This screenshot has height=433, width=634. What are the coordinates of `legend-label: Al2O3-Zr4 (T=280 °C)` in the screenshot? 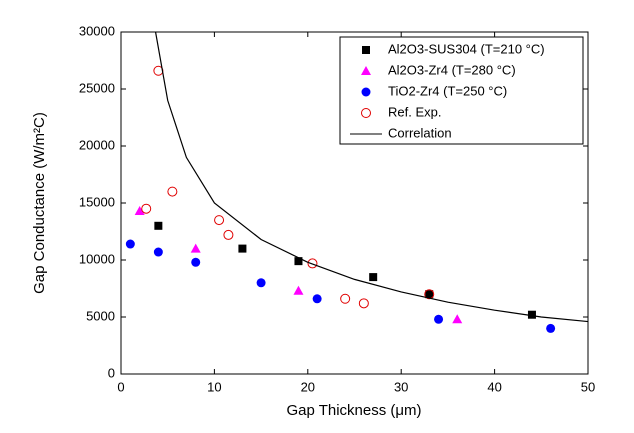 It's located at (452, 69).